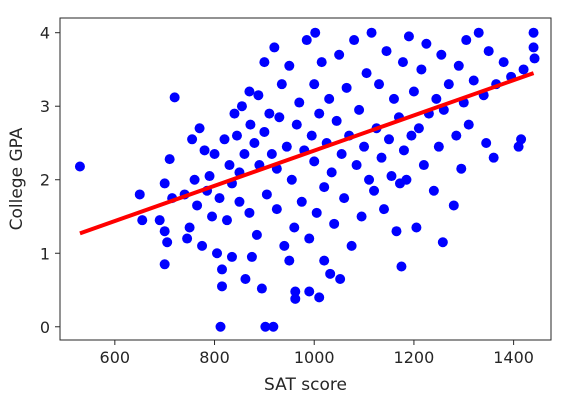 This screenshot has height=406, width=582. Describe the element at coordinates (45, 327) in the screenshot. I see `y-tick-label: 0` at that location.